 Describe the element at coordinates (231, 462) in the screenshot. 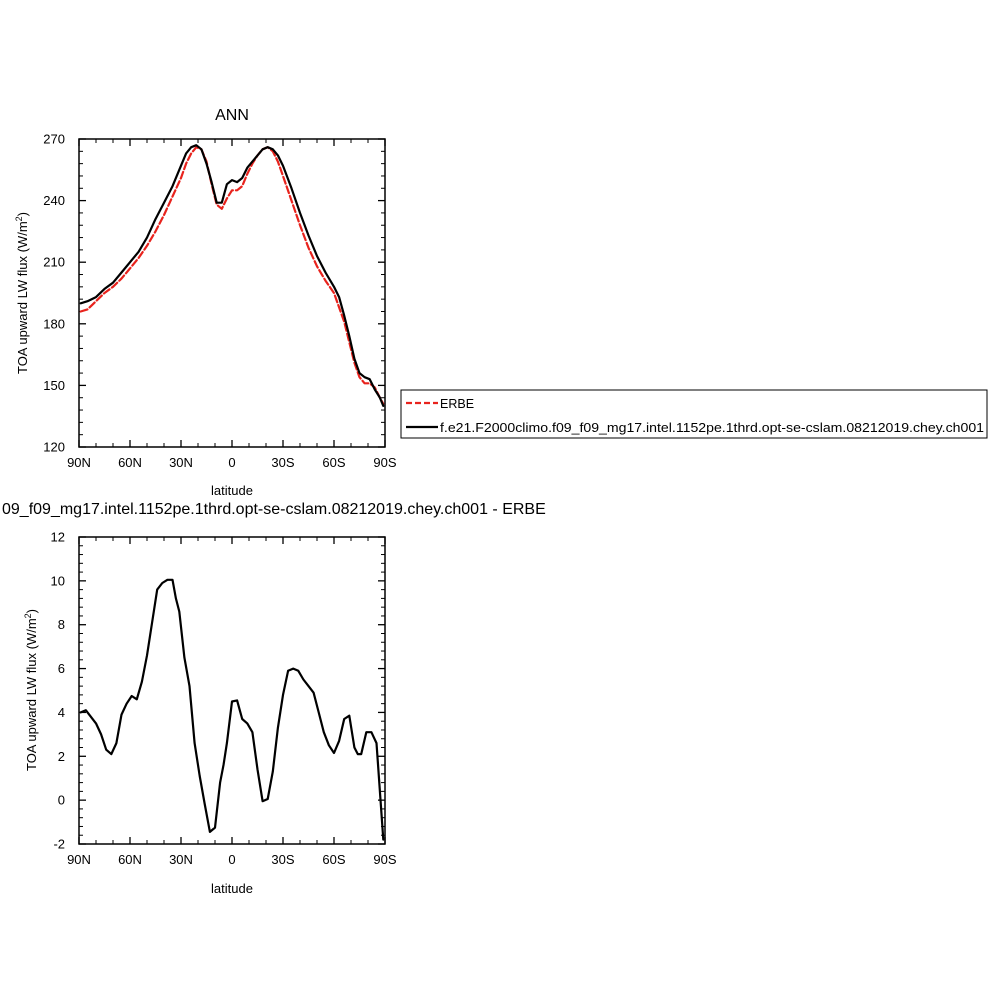

I see `top-x-tick-label: 0` at that location.